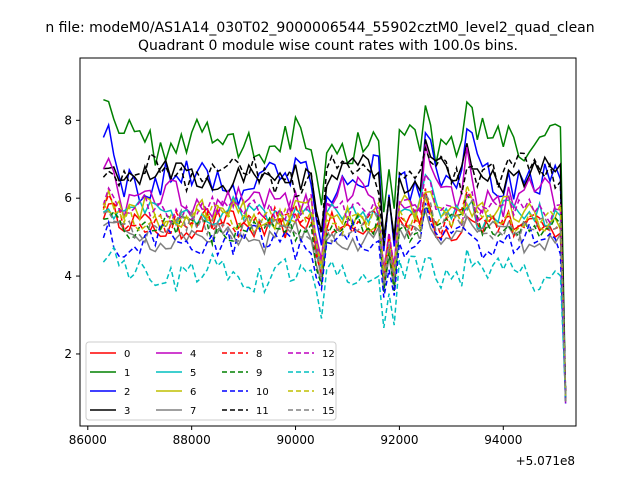 The height and width of the screenshot is (480, 640). Describe the element at coordinates (127, 354) in the screenshot. I see `legend-label: 0` at that location.